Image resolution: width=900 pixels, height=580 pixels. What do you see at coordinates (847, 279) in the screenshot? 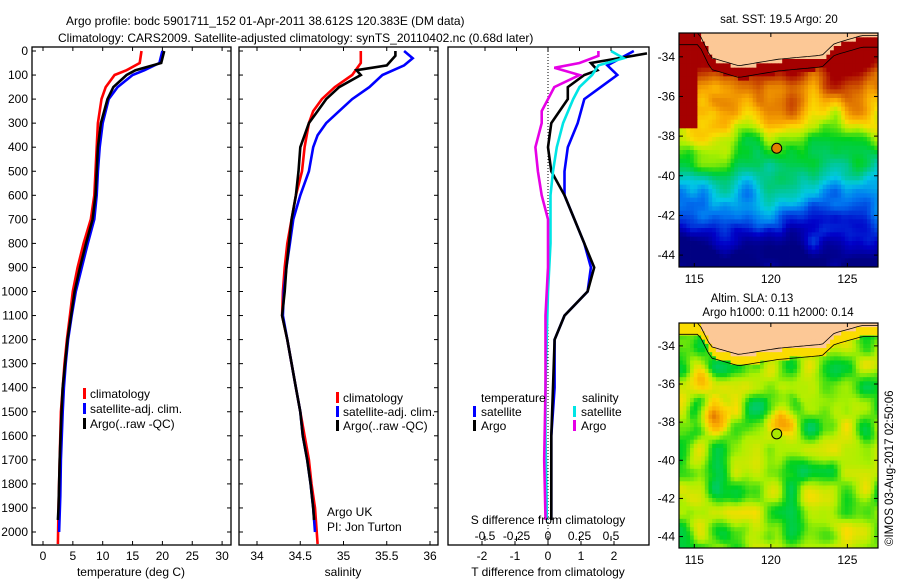
I see `lon-tick-label: 125` at bounding box center [847, 279].